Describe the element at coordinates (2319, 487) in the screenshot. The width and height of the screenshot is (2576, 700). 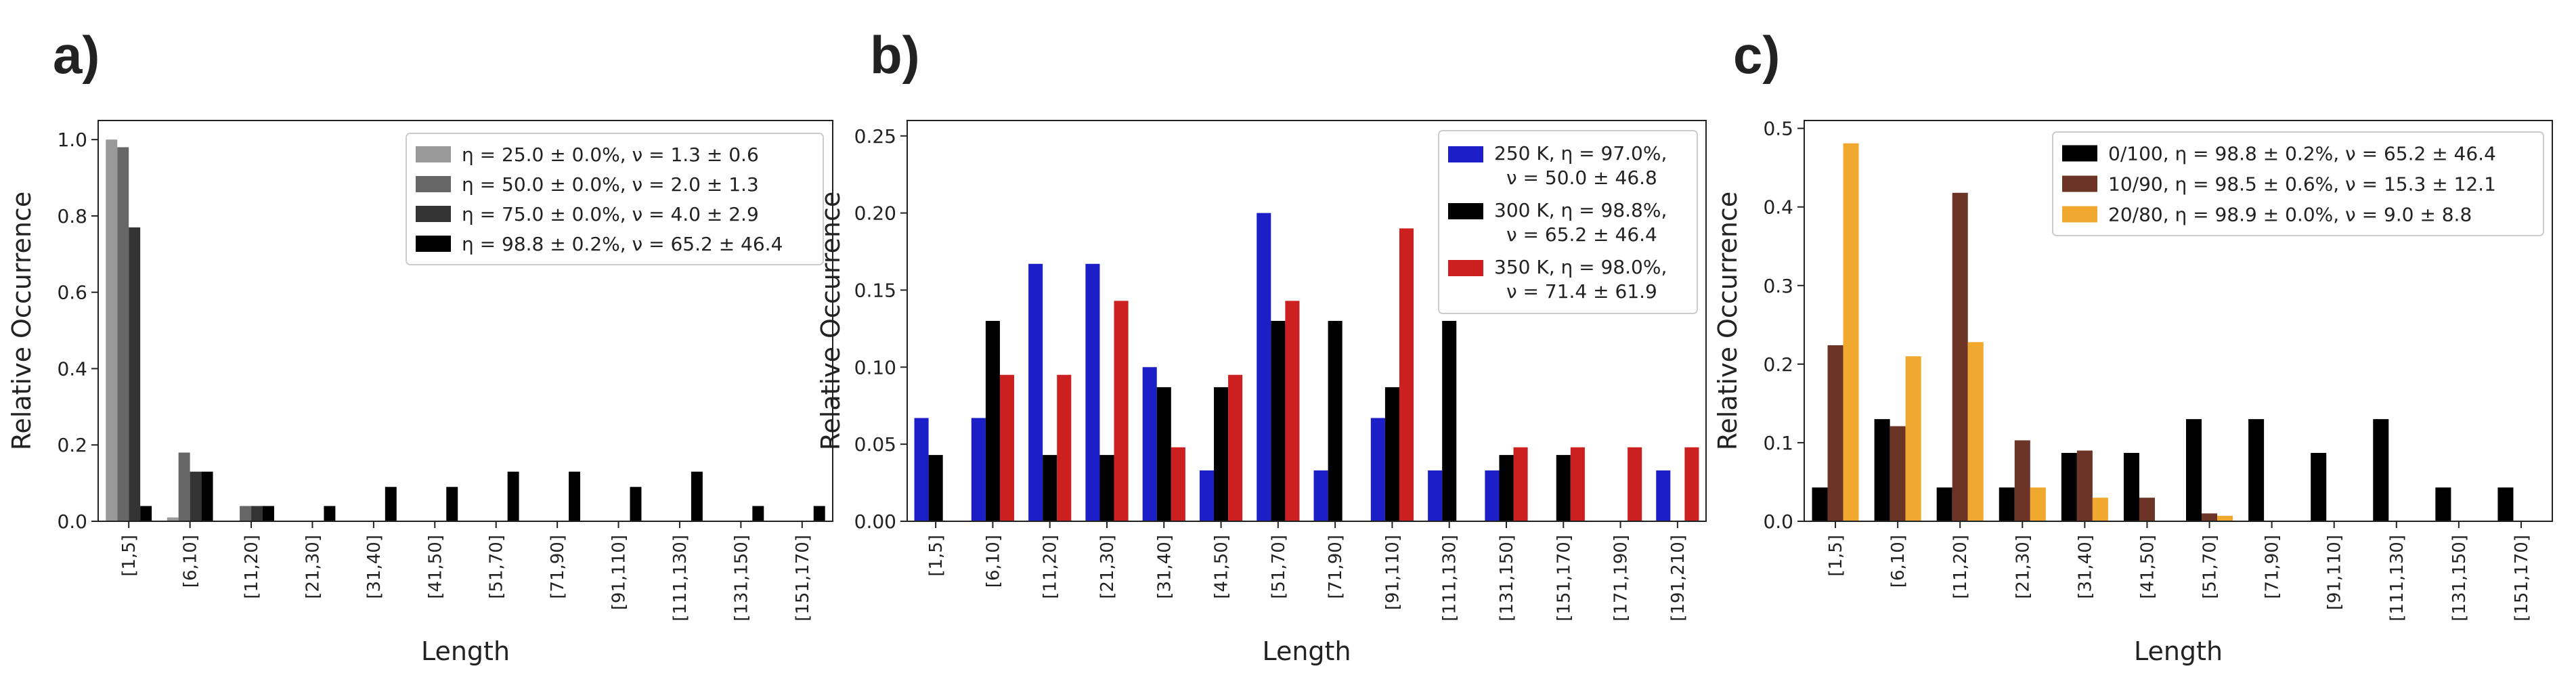
I see `bar-s0-c8` at that location.